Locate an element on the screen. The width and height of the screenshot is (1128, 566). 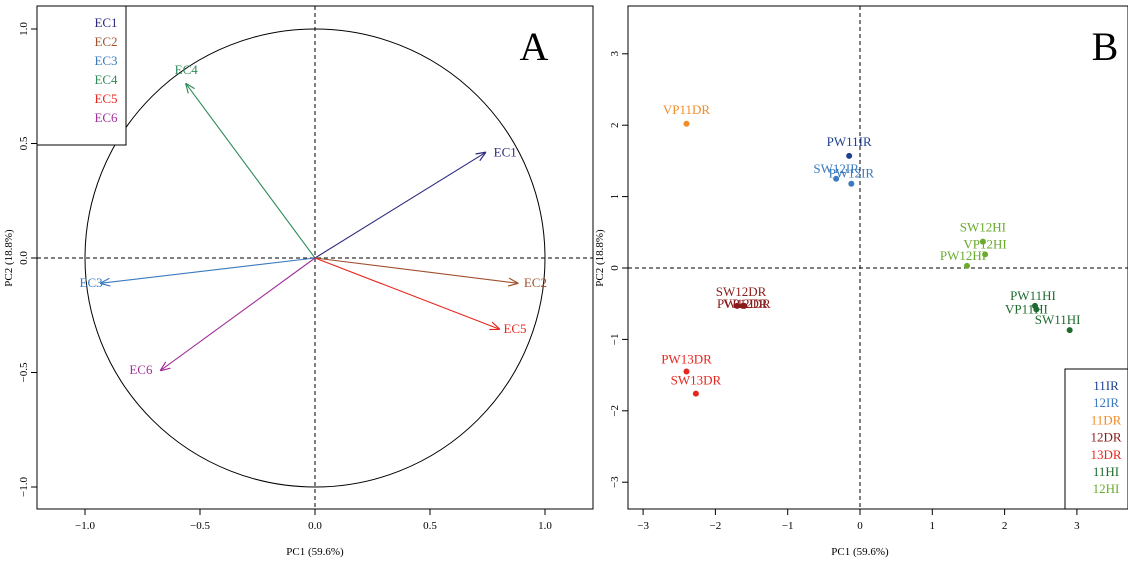
vector-label-ec2: EC2 is located at coordinates (535, 282).